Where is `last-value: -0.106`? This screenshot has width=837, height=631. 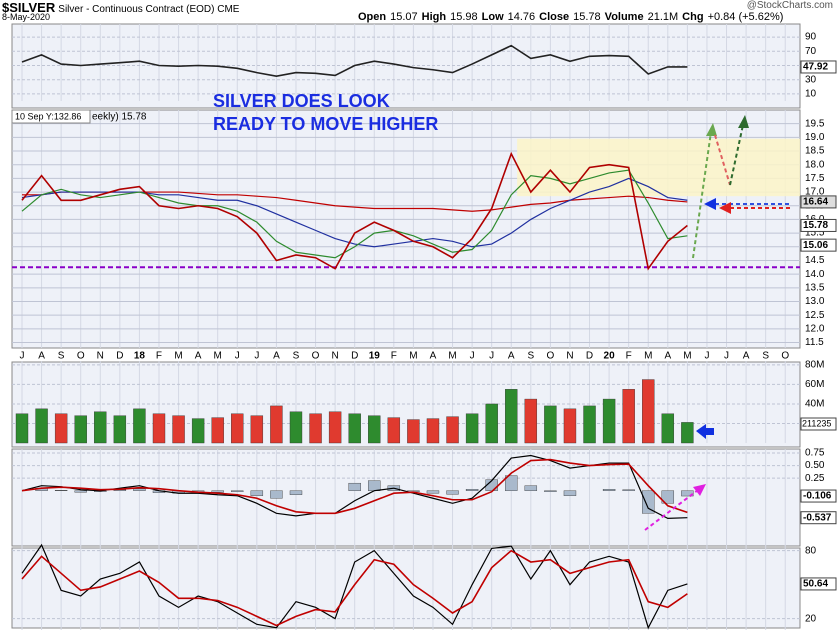 last-value: -0.106 is located at coordinates (817, 496).